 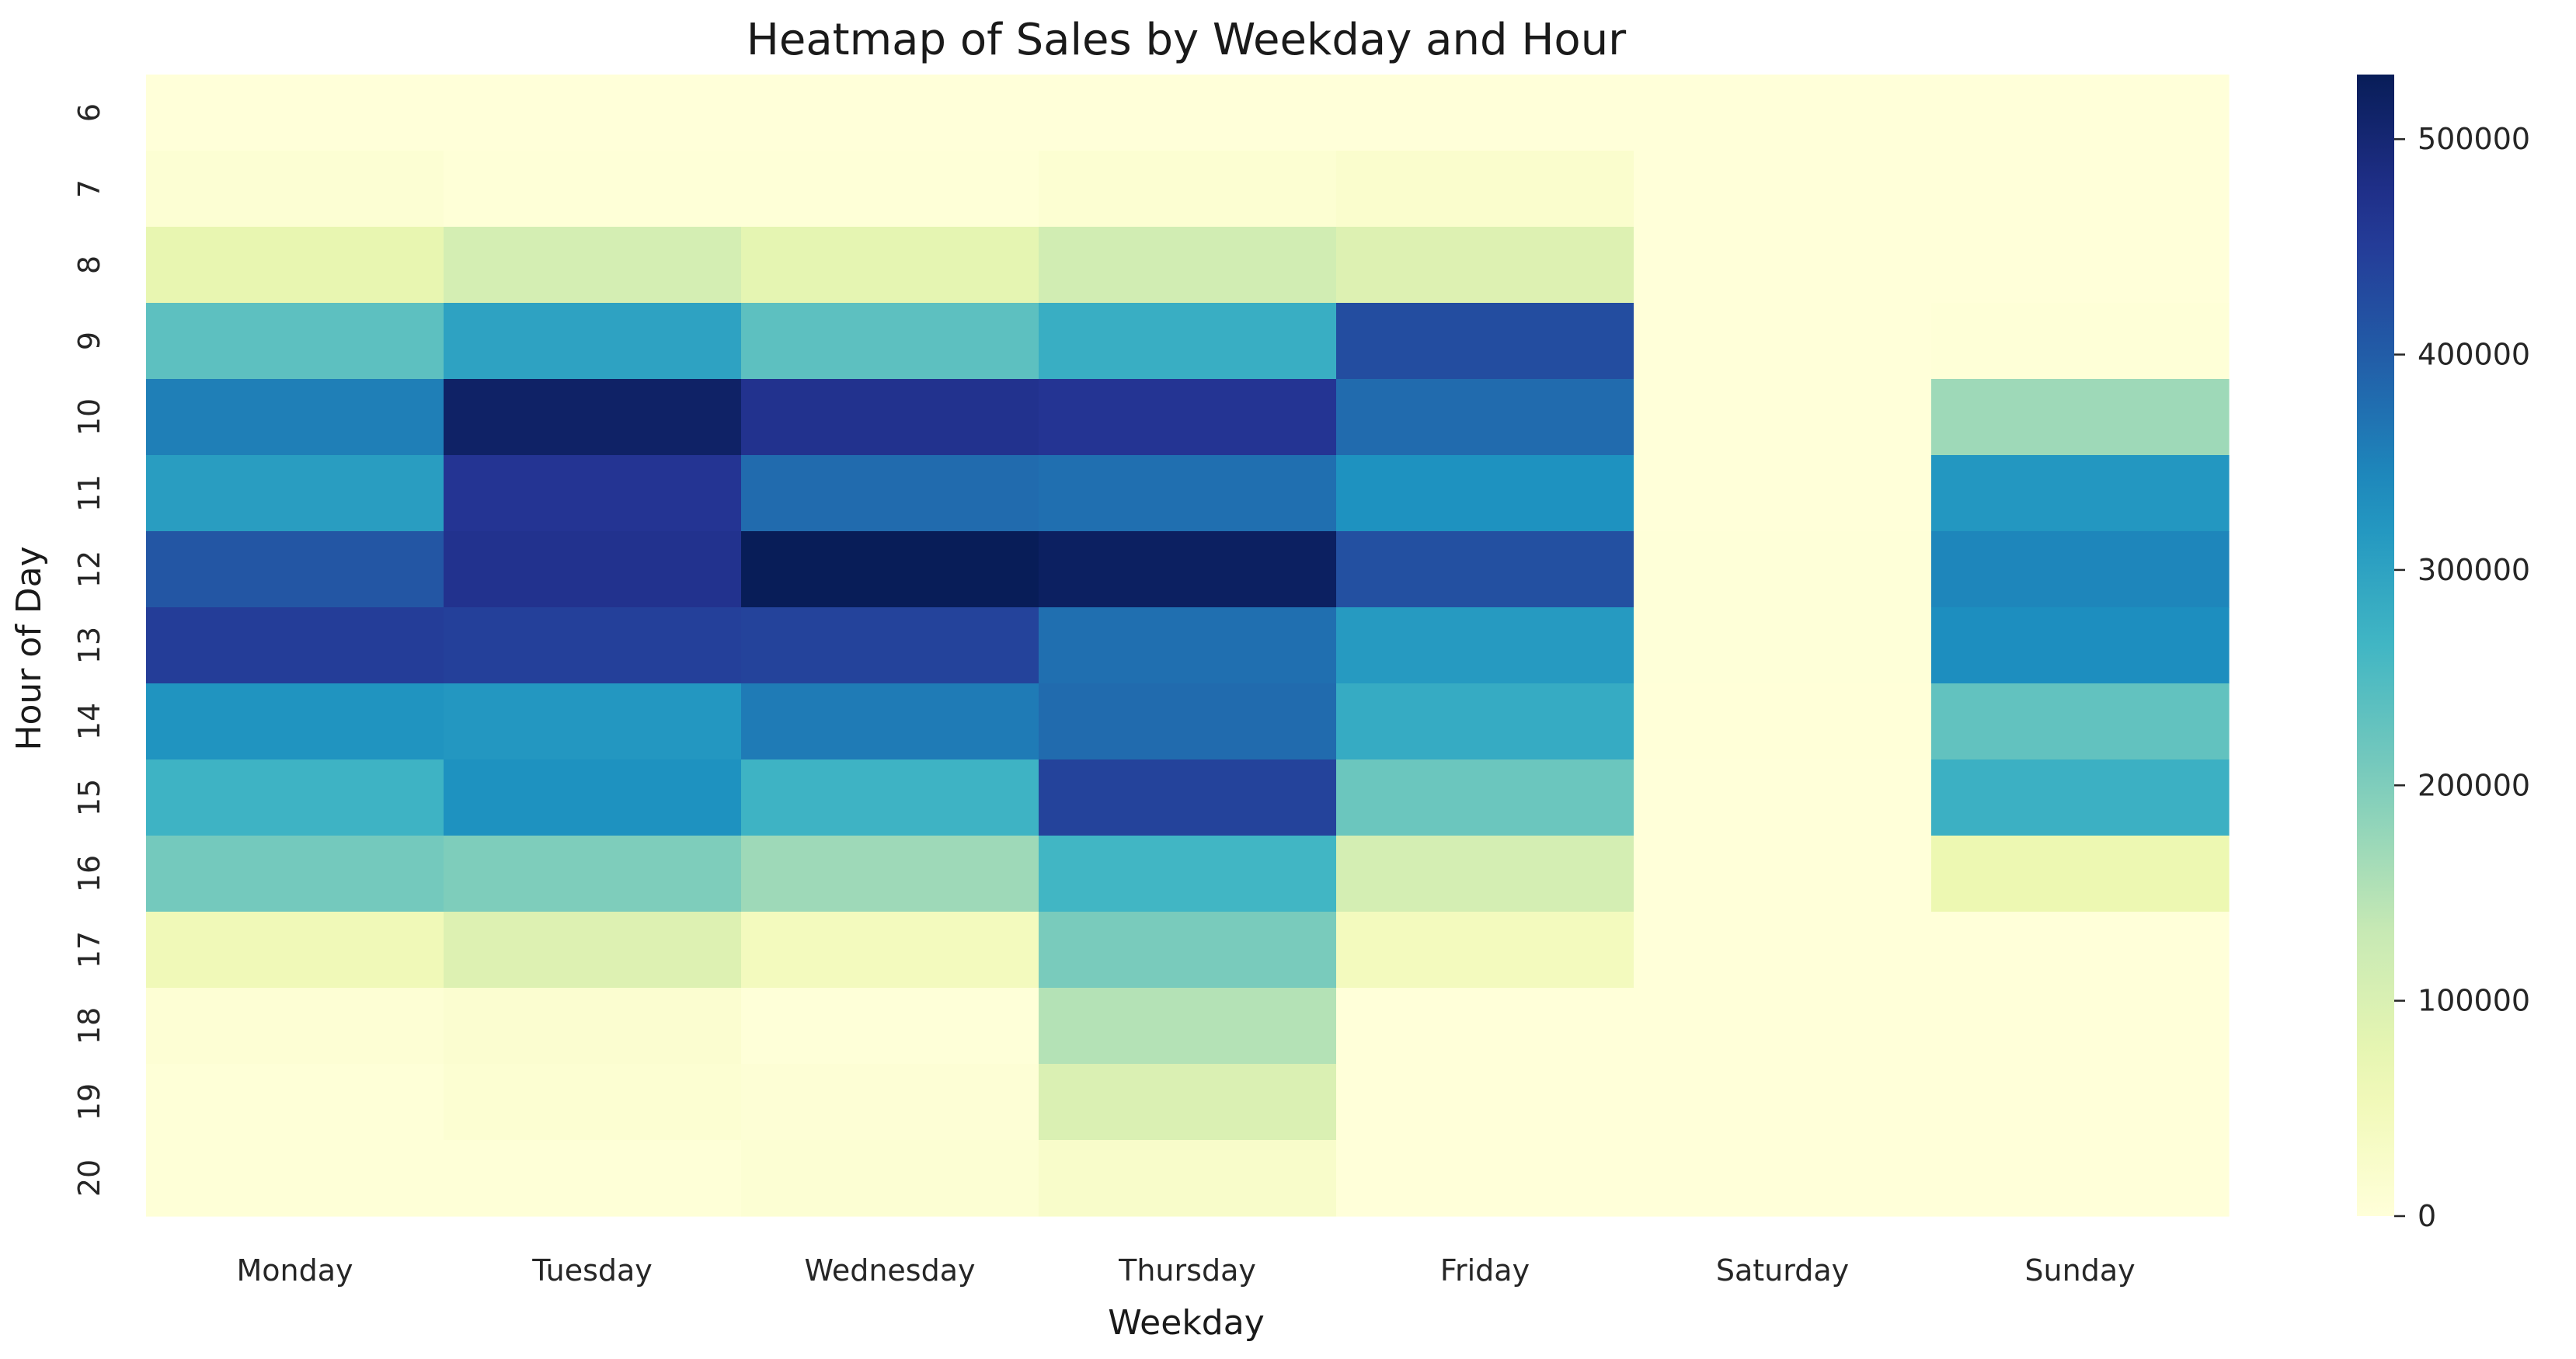 I want to click on heatmap-cell-19-monday, so click(x=295, y=1103).